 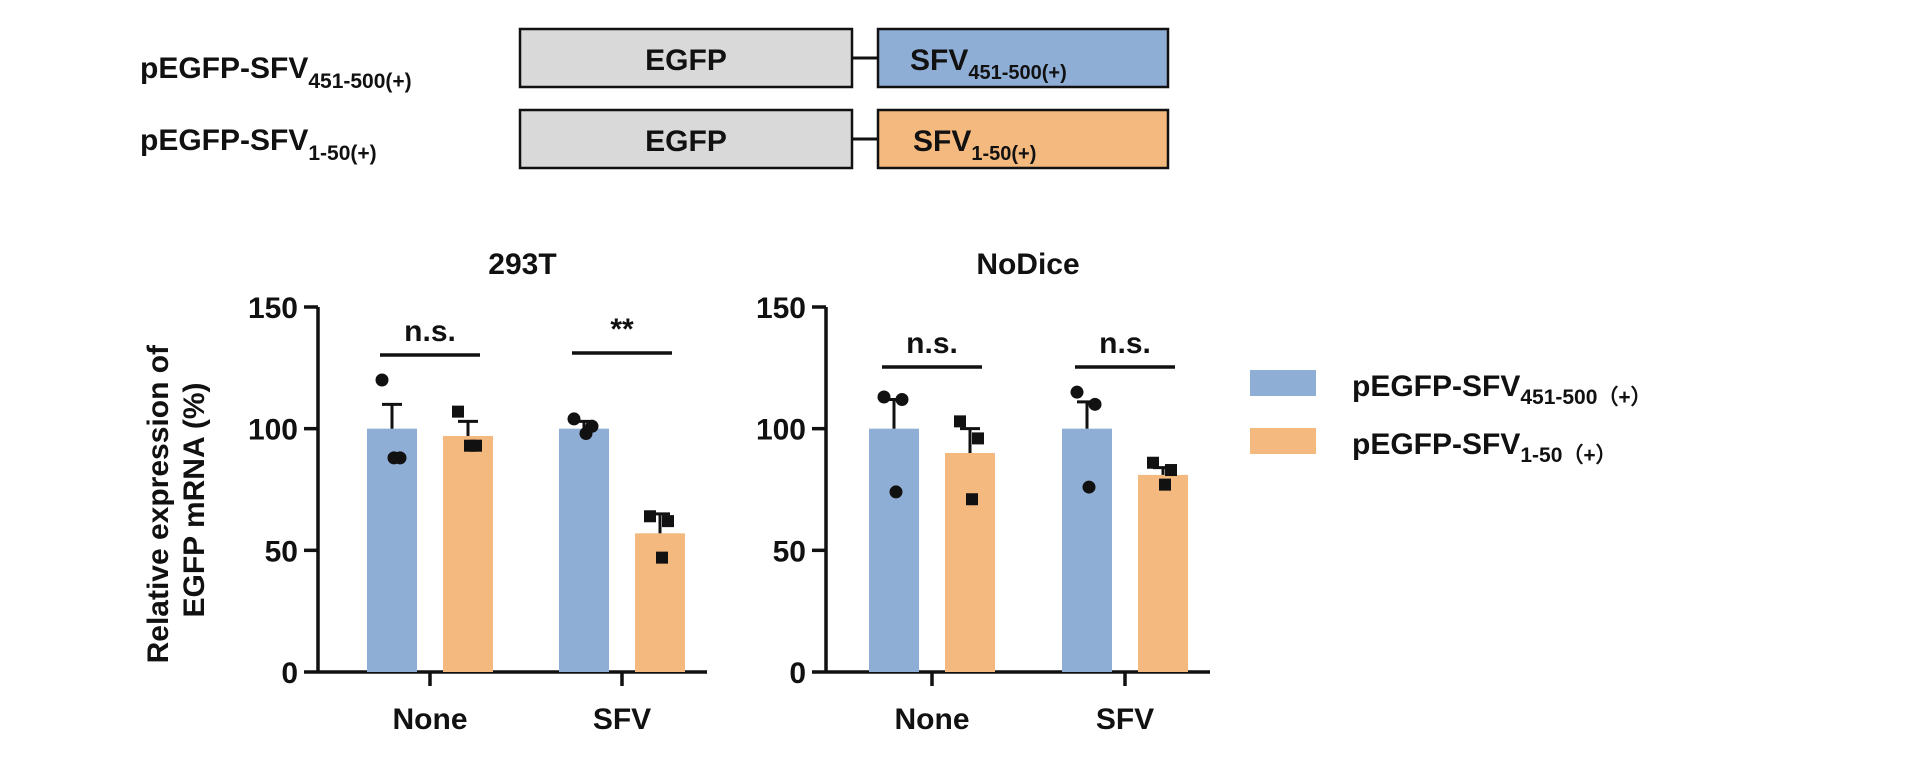 I want to click on construct-1-egfp-box, so click(x=686, y=58).